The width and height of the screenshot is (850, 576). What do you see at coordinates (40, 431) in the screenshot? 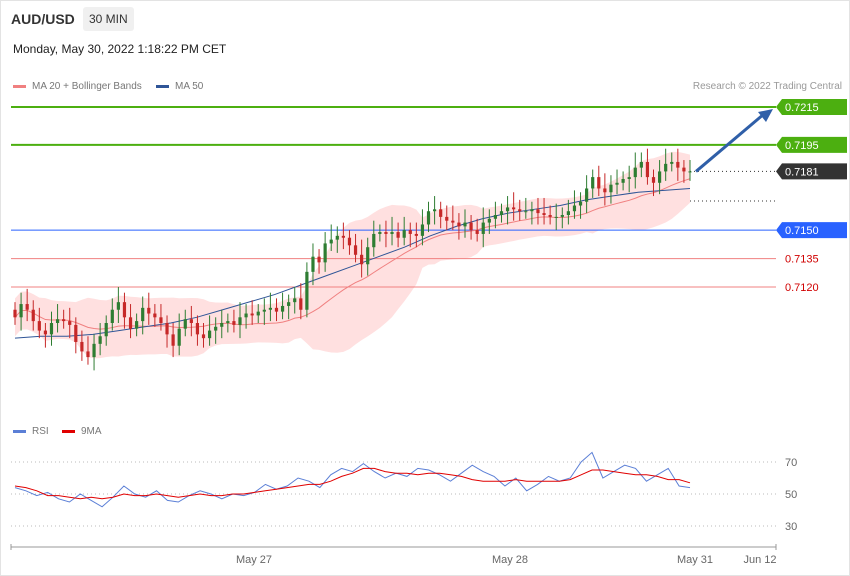
I see `rsi-legend-label: RSI` at bounding box center [40, 431].